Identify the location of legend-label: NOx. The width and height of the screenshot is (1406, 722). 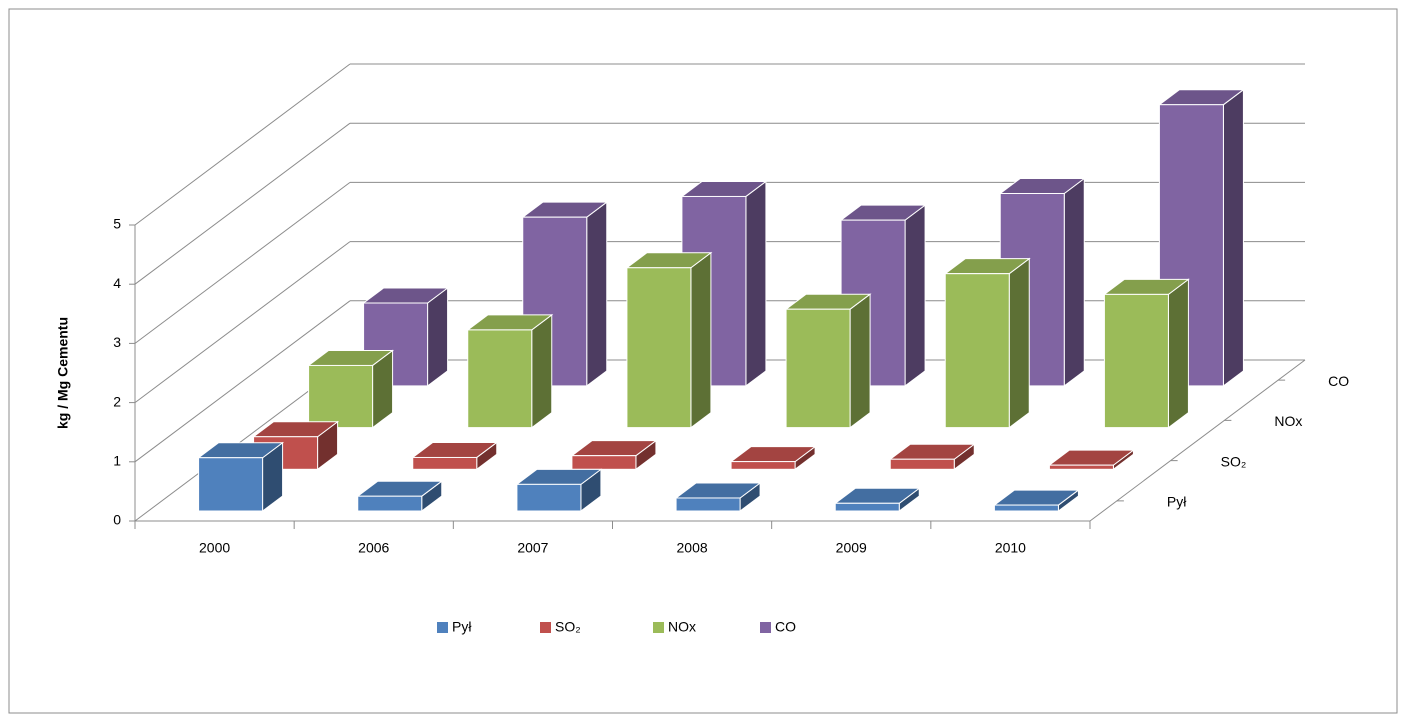
(682, 627).